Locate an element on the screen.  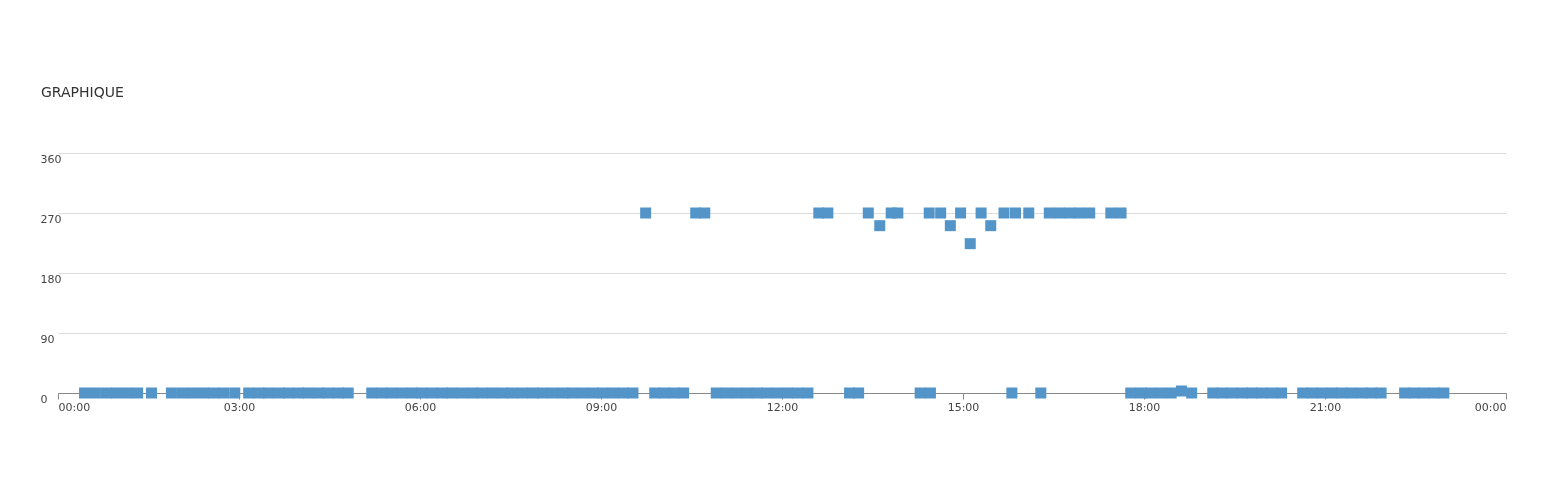
x-tick-label: 18:00 is located at coordinates (1144, 407).